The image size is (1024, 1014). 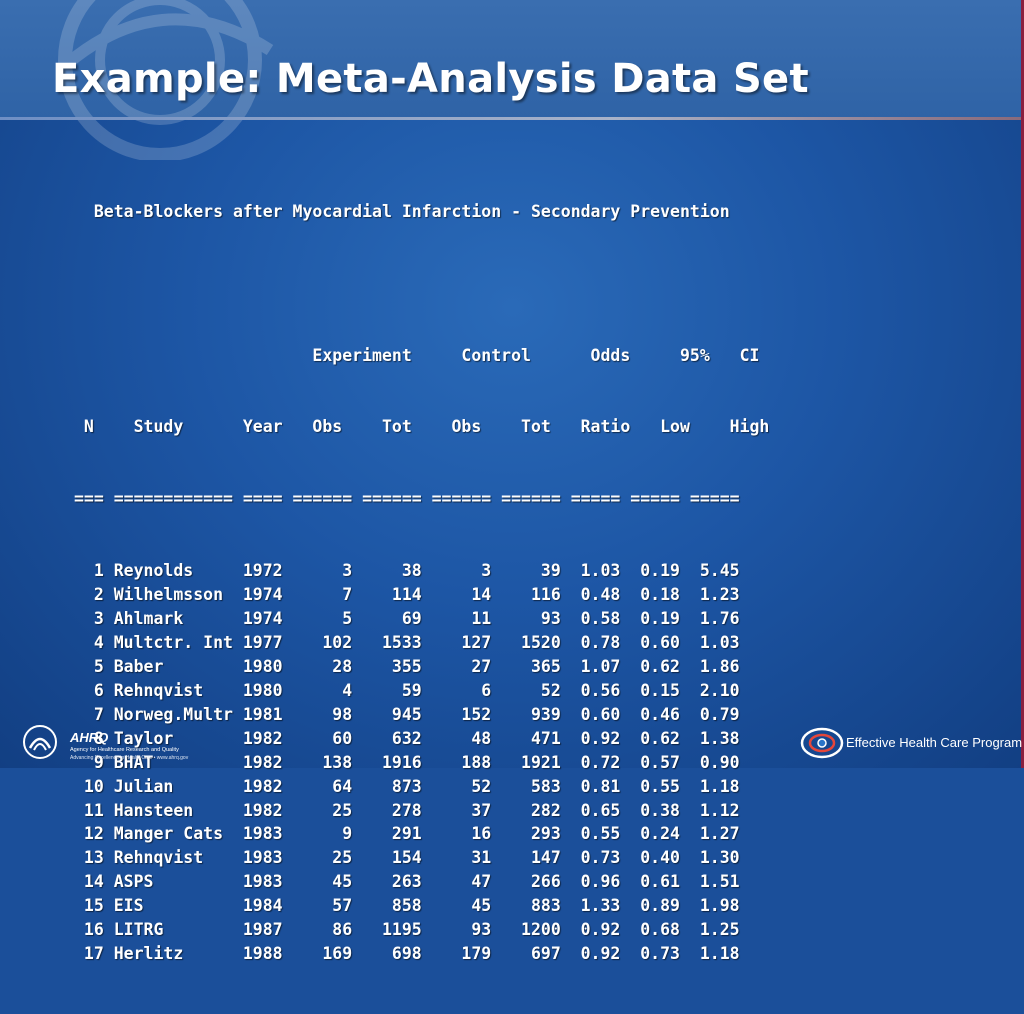 I want to click on program-name: Effective Health Care Program, so click(x=934, y=742).